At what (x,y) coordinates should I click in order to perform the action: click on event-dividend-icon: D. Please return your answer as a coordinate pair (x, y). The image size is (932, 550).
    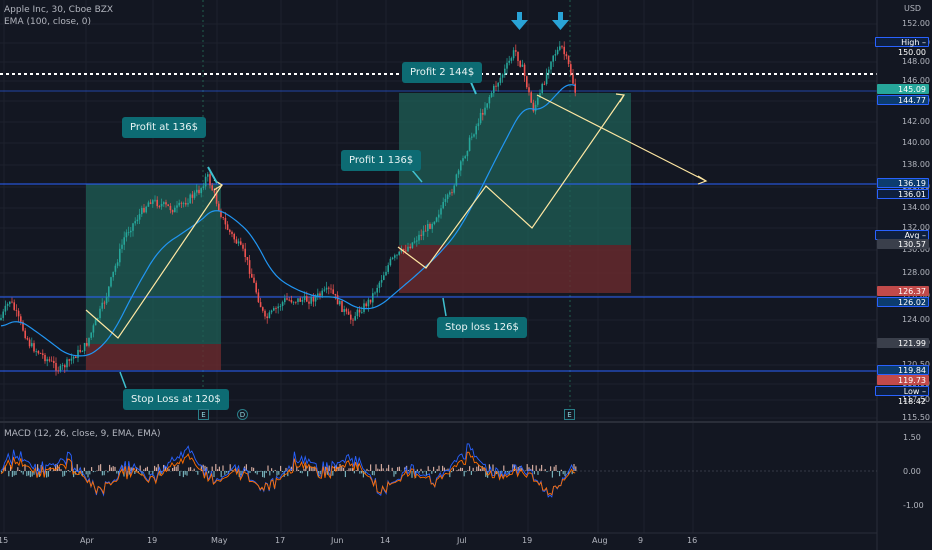
    Looking at the image, I should click on (242, 414).